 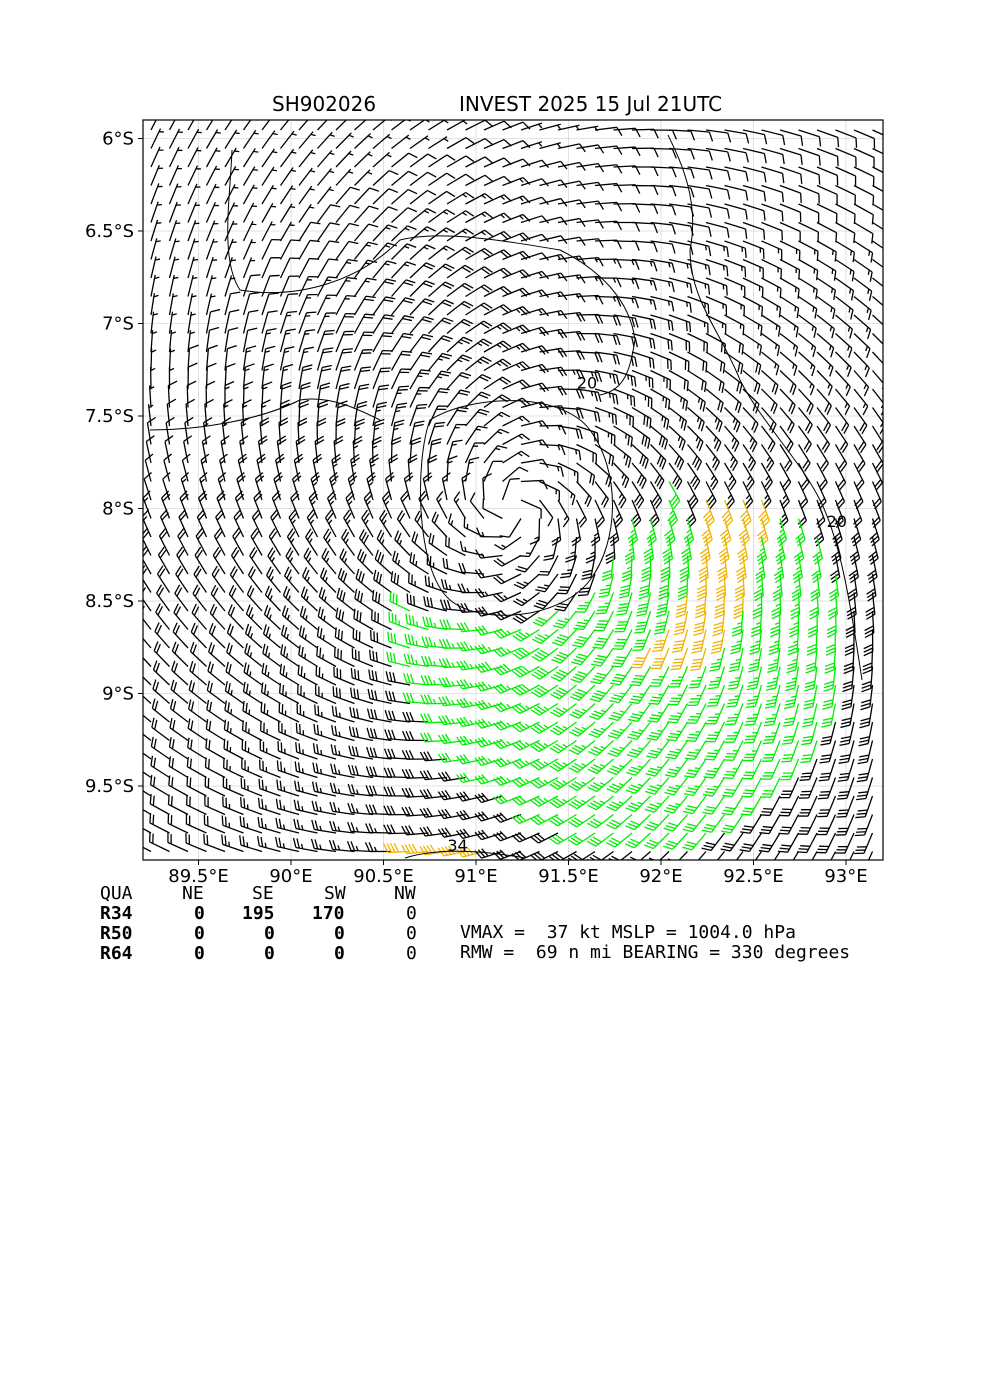 What do you see at coordinates (269, 954) in the screenshot?
I see `r64-se: 0` at bounding box center [269, 954].